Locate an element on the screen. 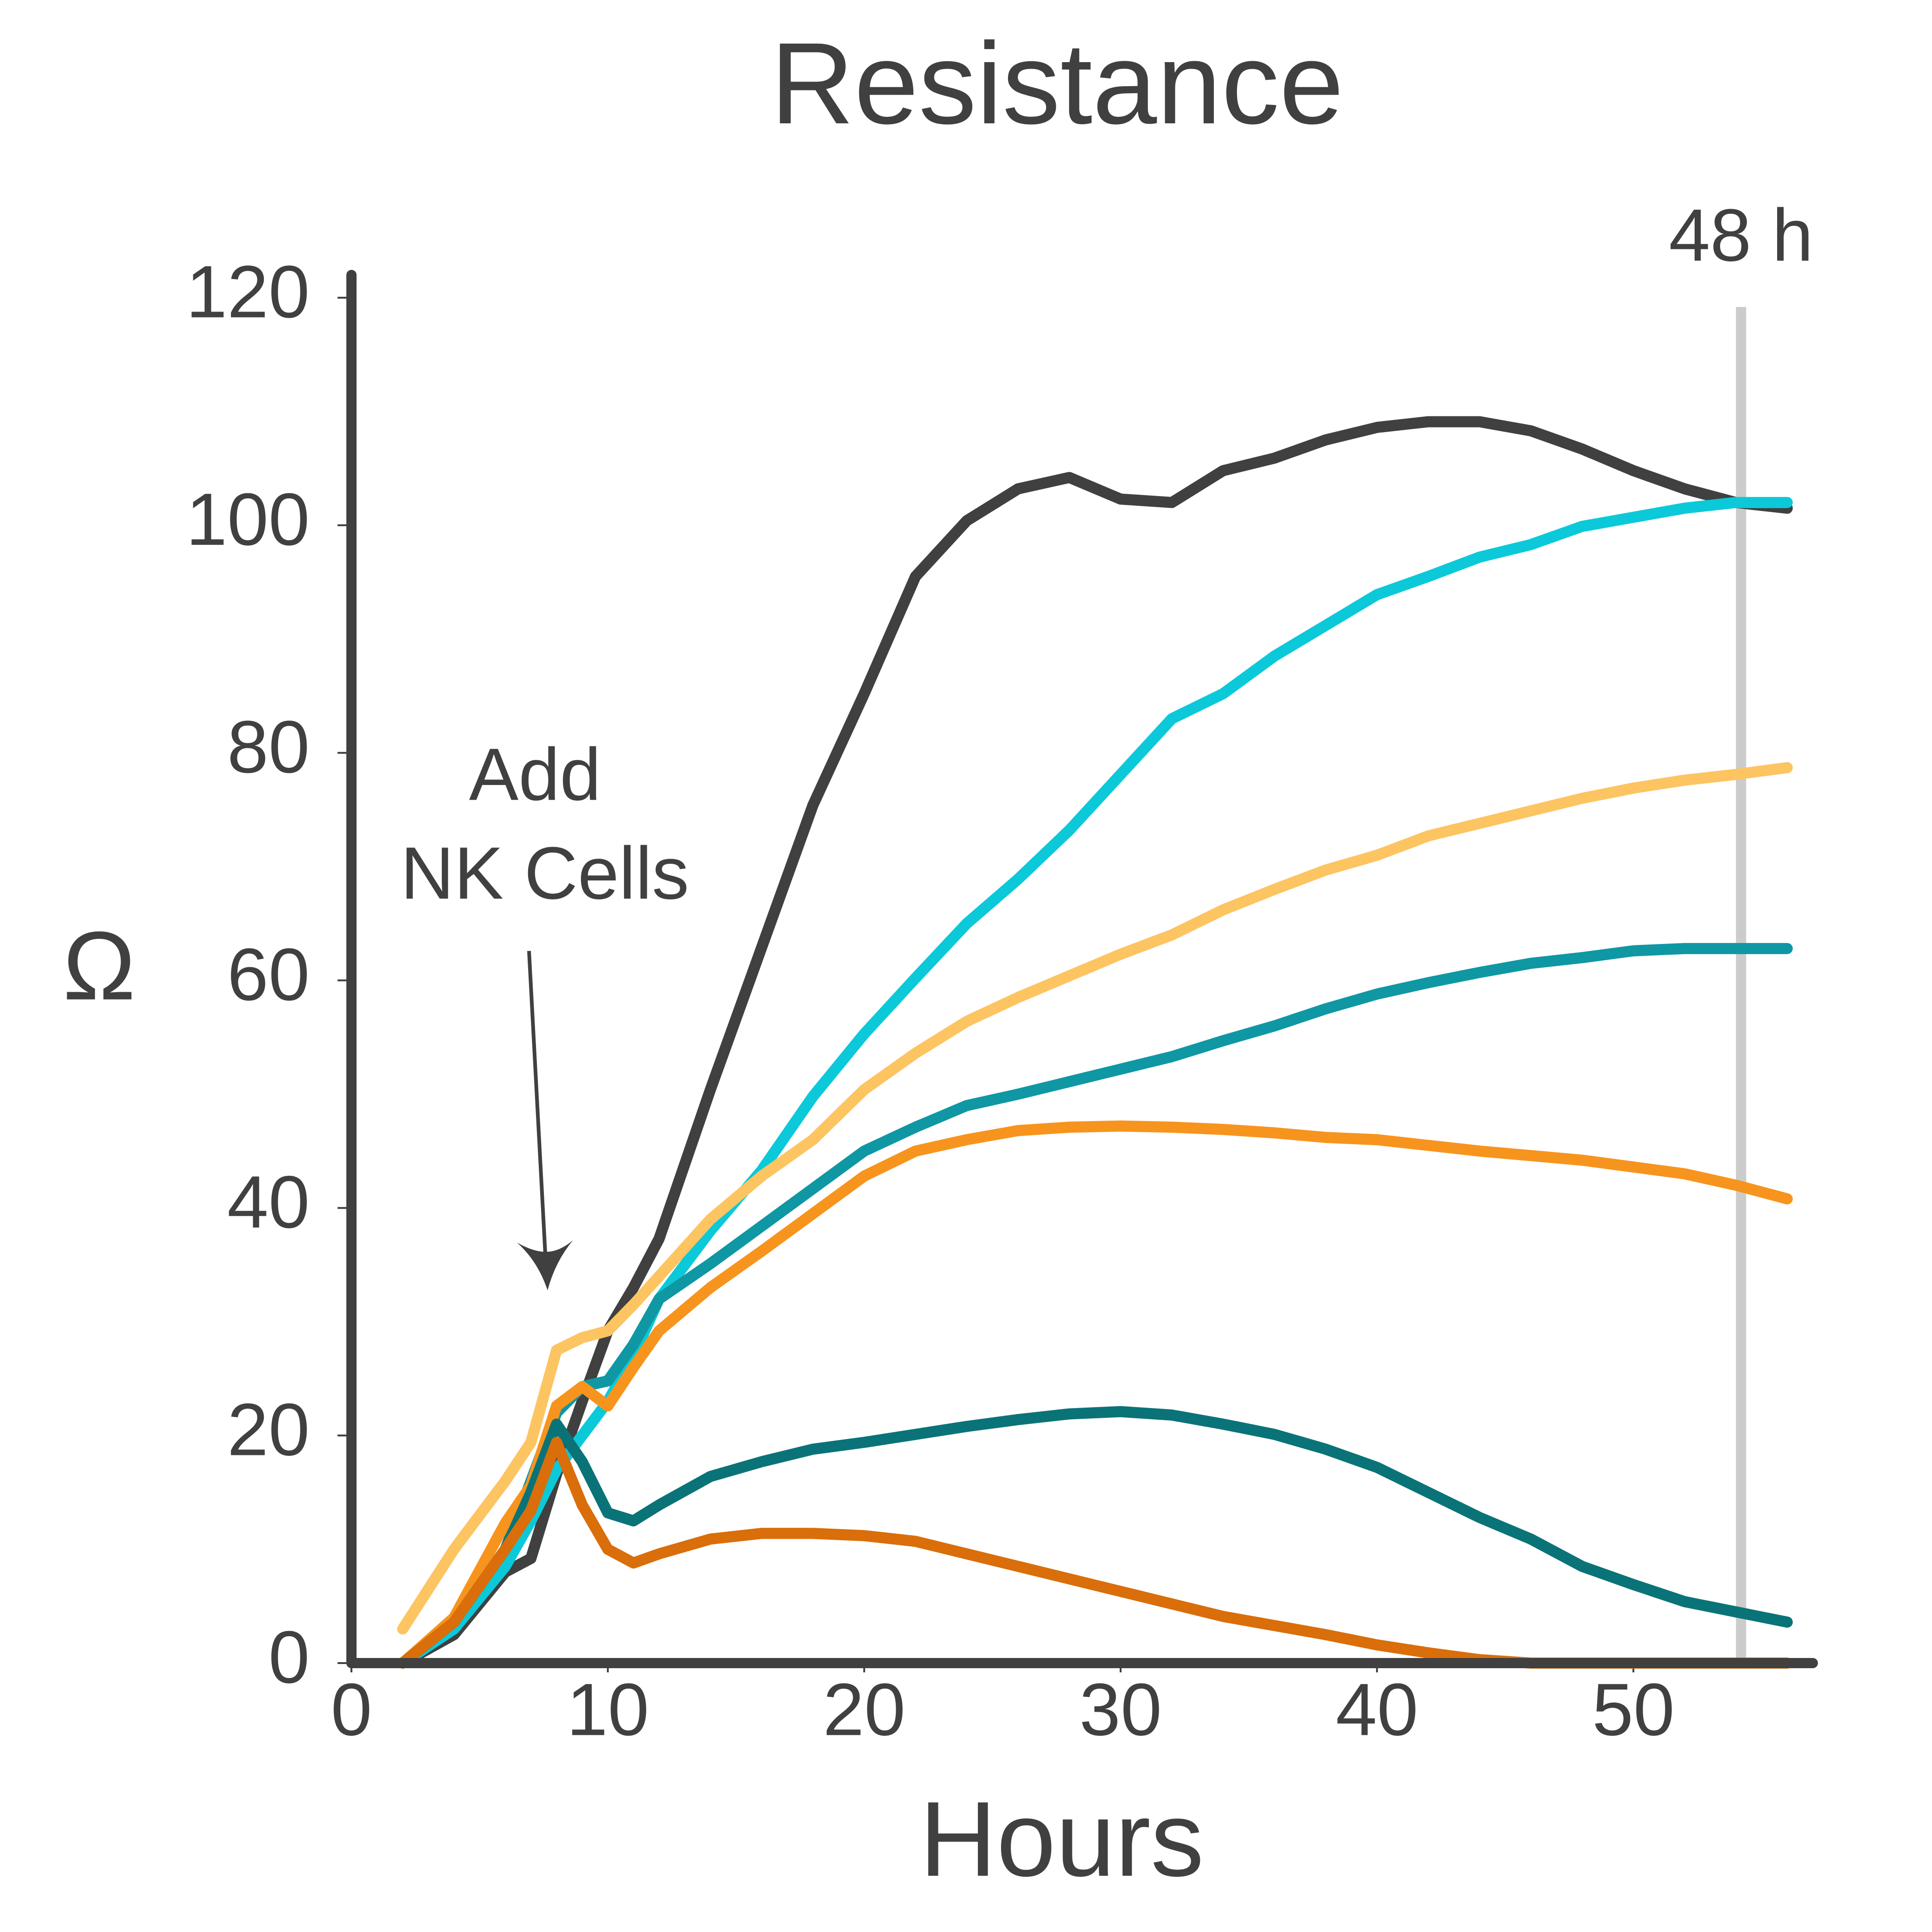 The image size is (1932, 1932). y-tick-label: 100 is located at coordinates (248, 519).